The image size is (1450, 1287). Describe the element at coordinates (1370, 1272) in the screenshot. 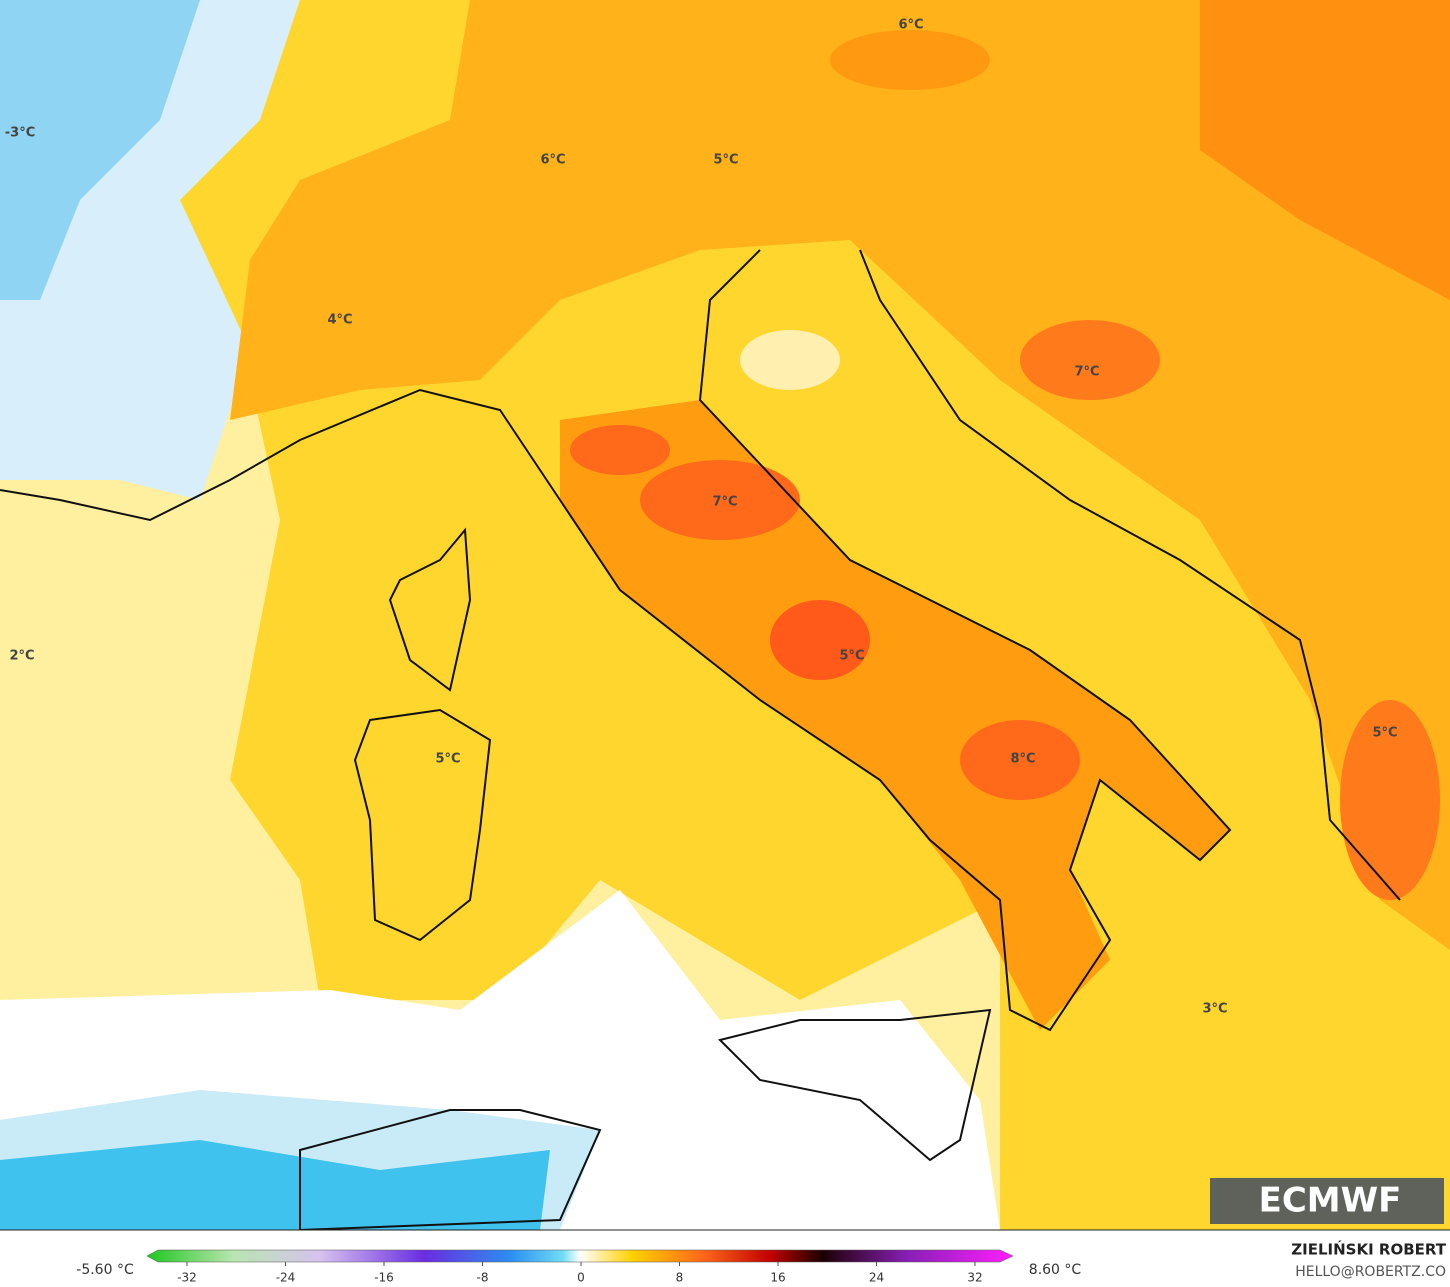

I see `email: HELLO@ROBERTZ.CO` at that location.